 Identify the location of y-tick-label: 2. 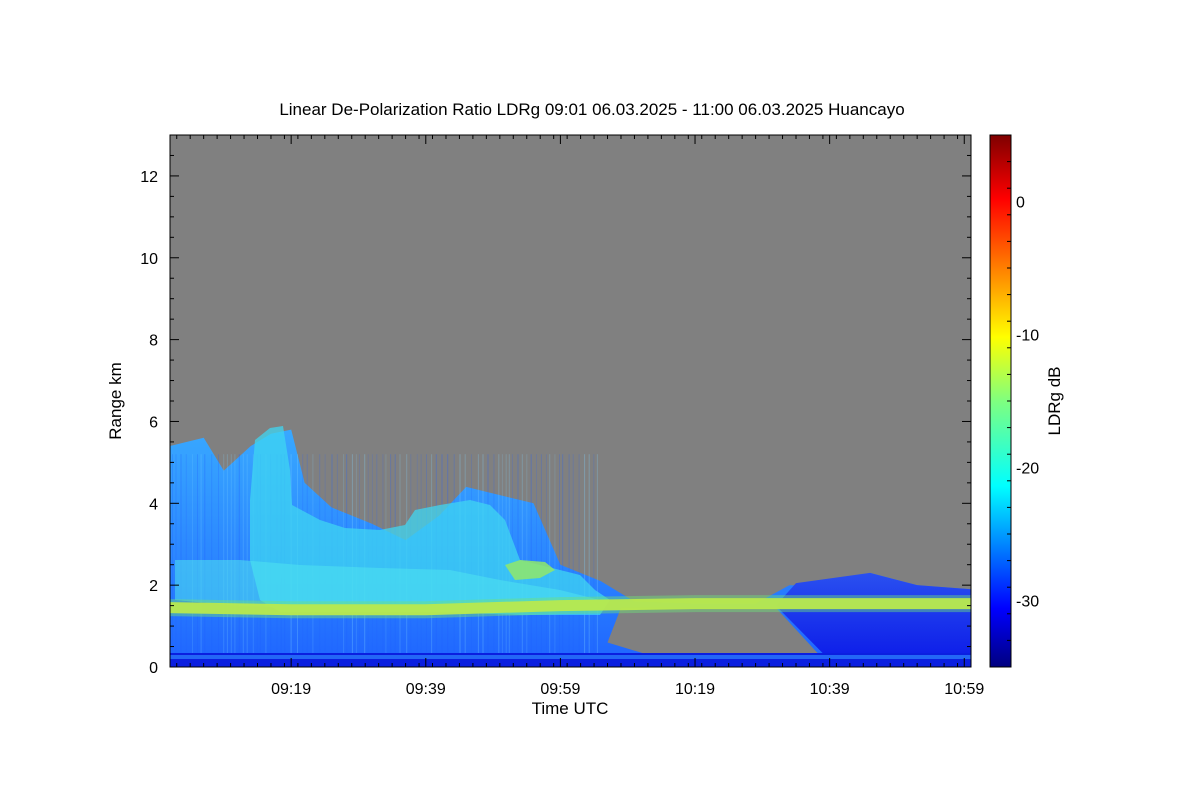
(153, 586).